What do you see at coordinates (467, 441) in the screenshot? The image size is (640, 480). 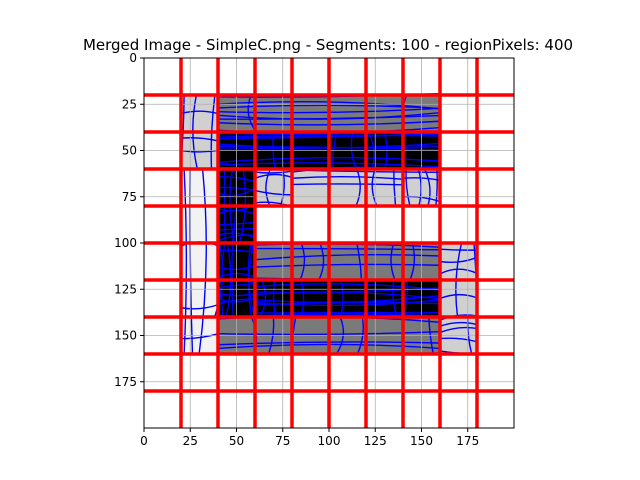 I see `x-tick-label: 175` at bounding box center [467, 441].